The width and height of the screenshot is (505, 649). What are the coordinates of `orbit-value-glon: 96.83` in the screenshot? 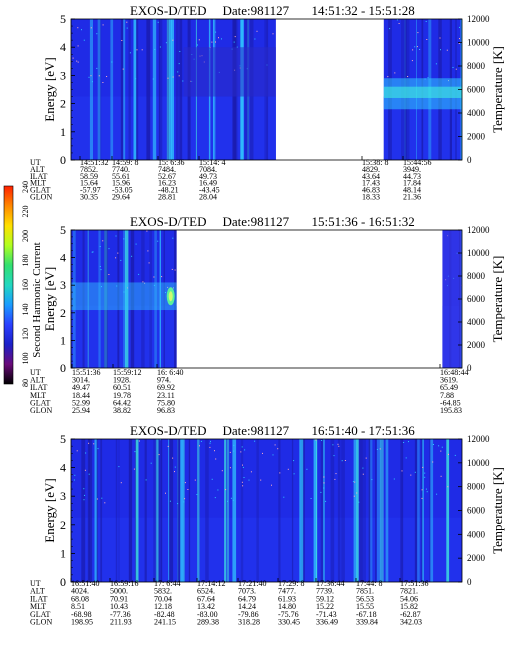 It's located at (166, 410).